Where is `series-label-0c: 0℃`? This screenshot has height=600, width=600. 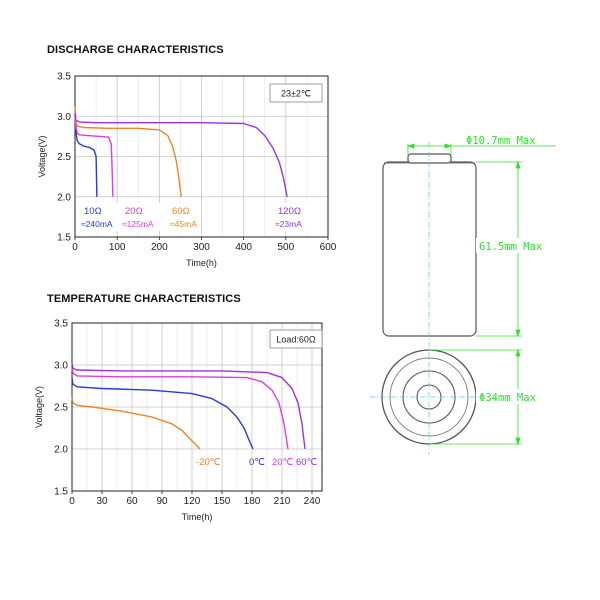 series-label-0c: 0℃ is located at coordinates (257, 462).